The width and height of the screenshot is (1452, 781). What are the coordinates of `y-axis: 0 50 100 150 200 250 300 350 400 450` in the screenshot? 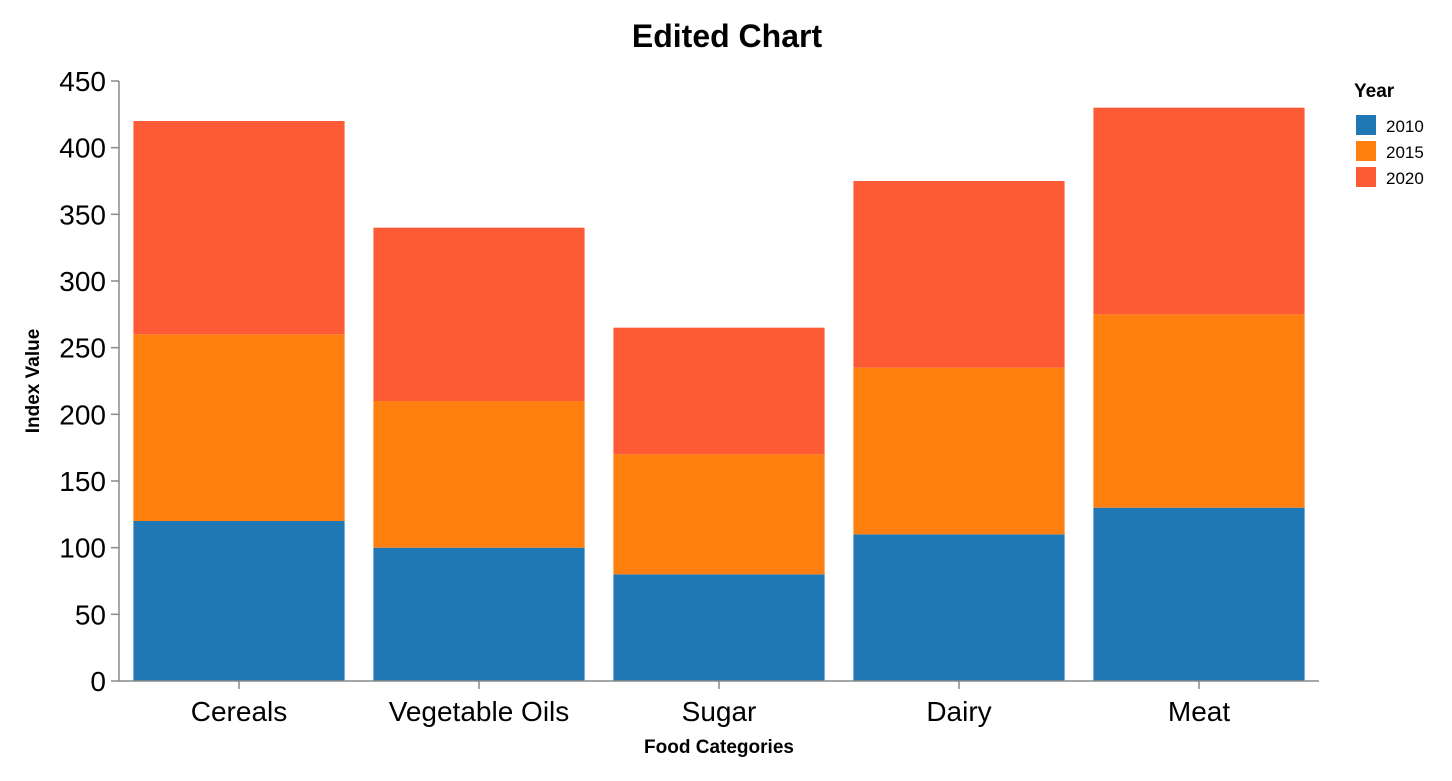 It's located at (89, 381).